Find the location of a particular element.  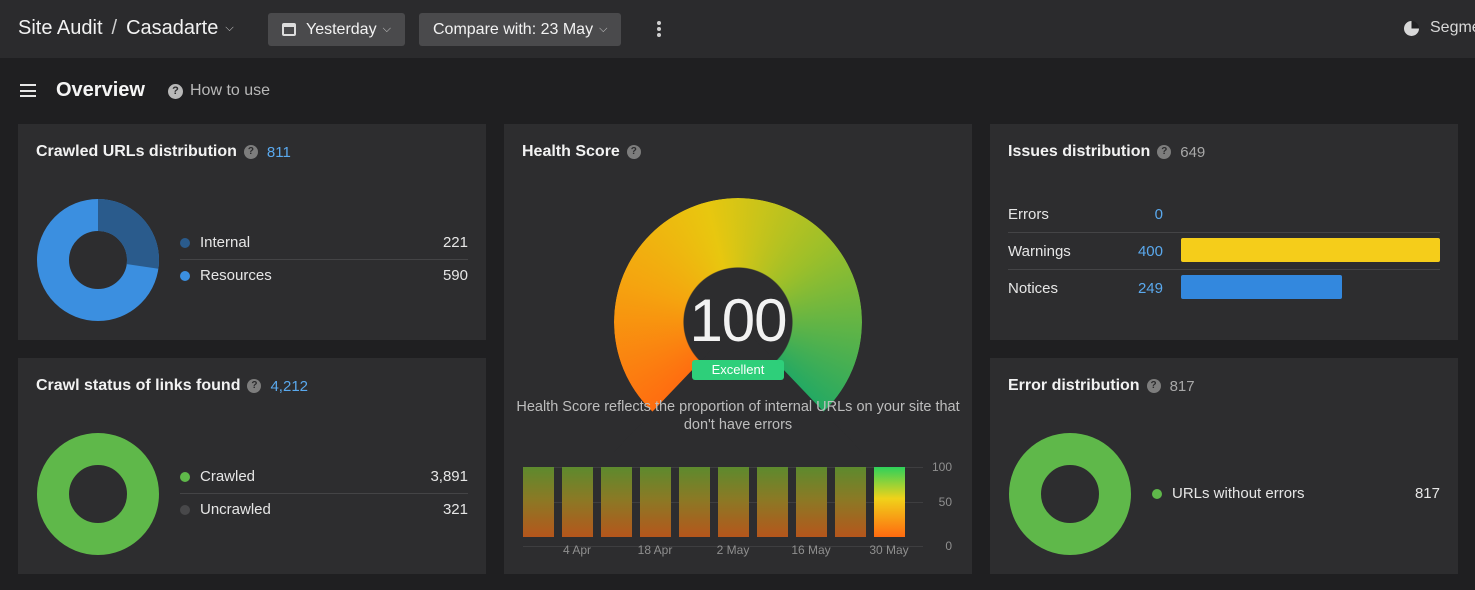

legend-label: Uncrawled is located at coordinates (235, 509).